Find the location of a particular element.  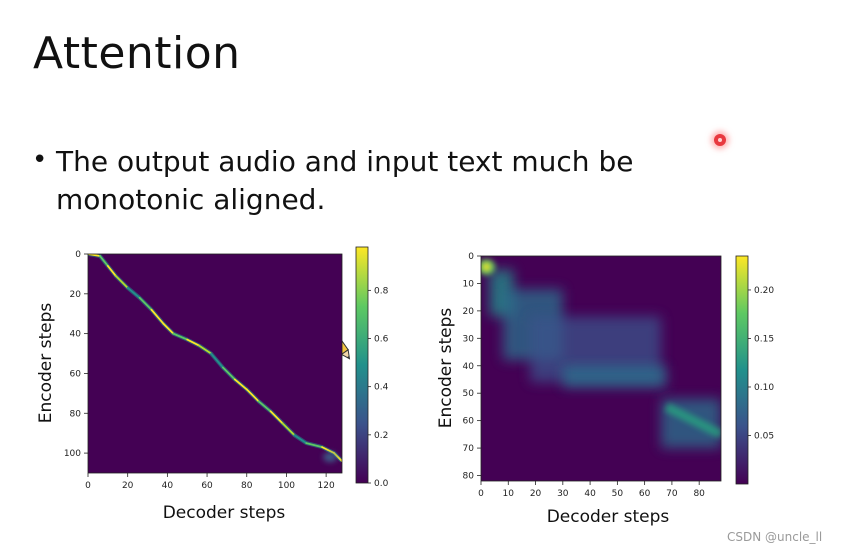

chart-right-ylabel: Encoder steps is located at coordinates (446, 368).